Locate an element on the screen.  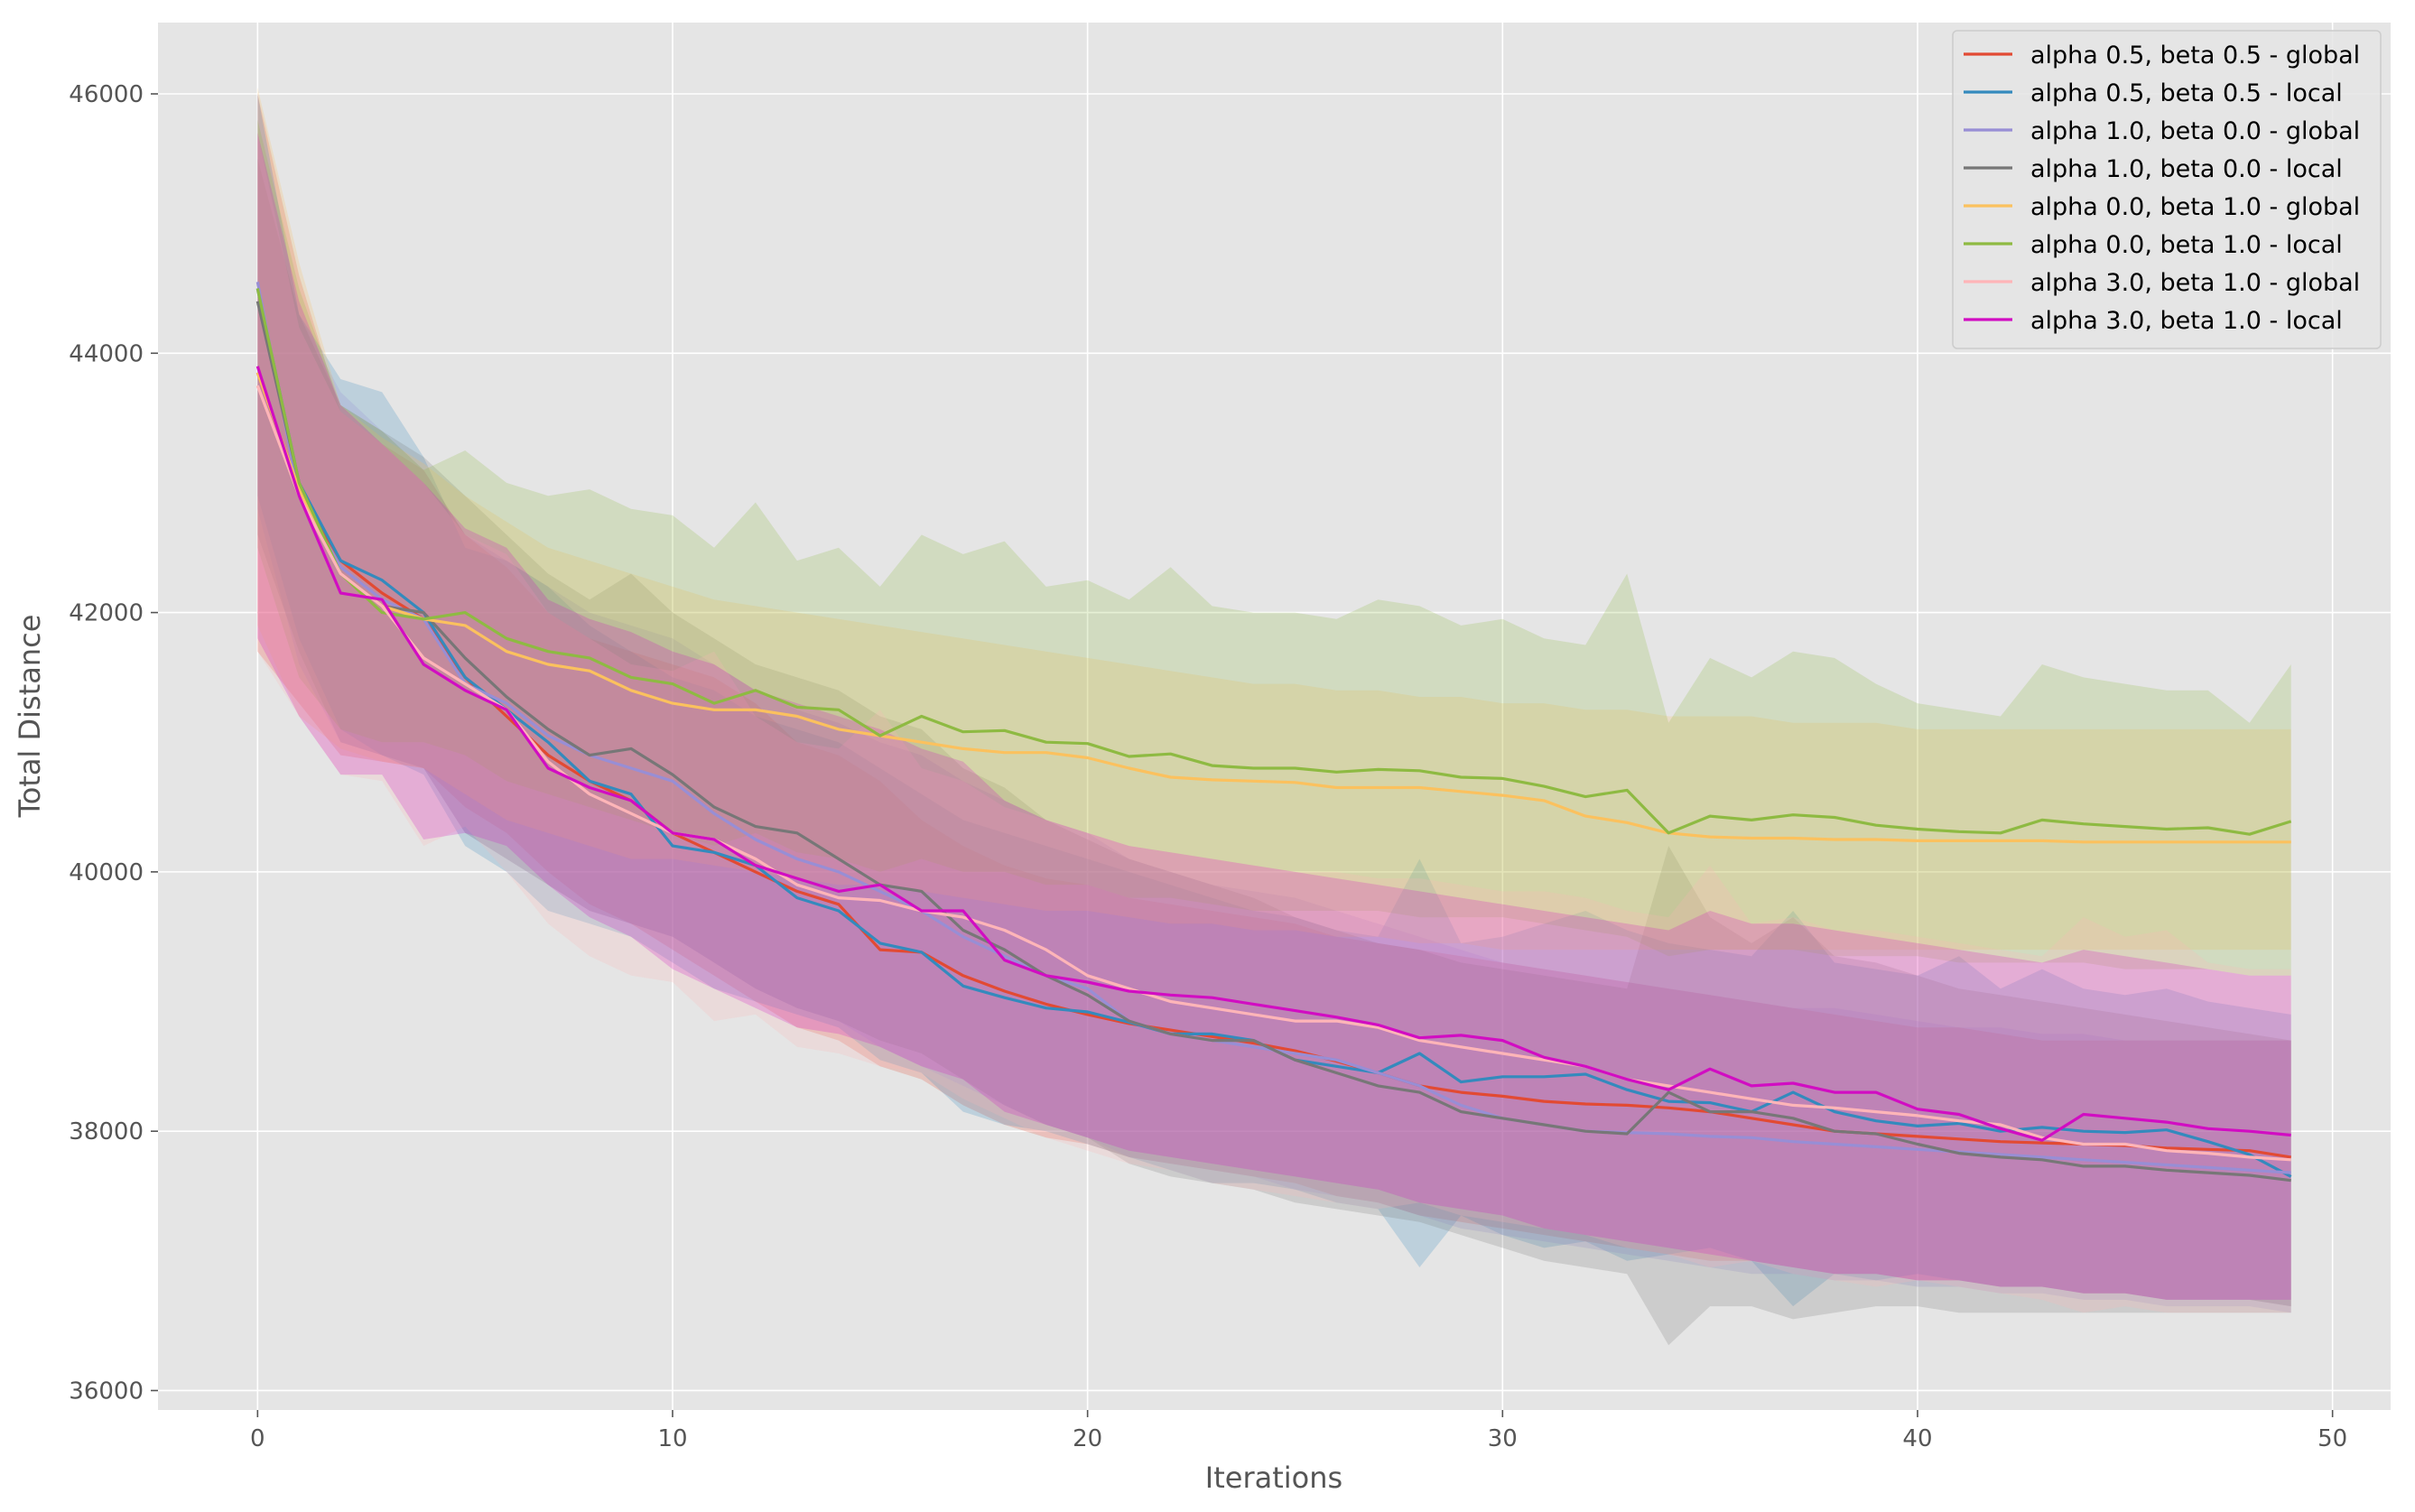
legend-label: alpha 3.0, beta 1.0 - local is located at coordinates (2186, 321).